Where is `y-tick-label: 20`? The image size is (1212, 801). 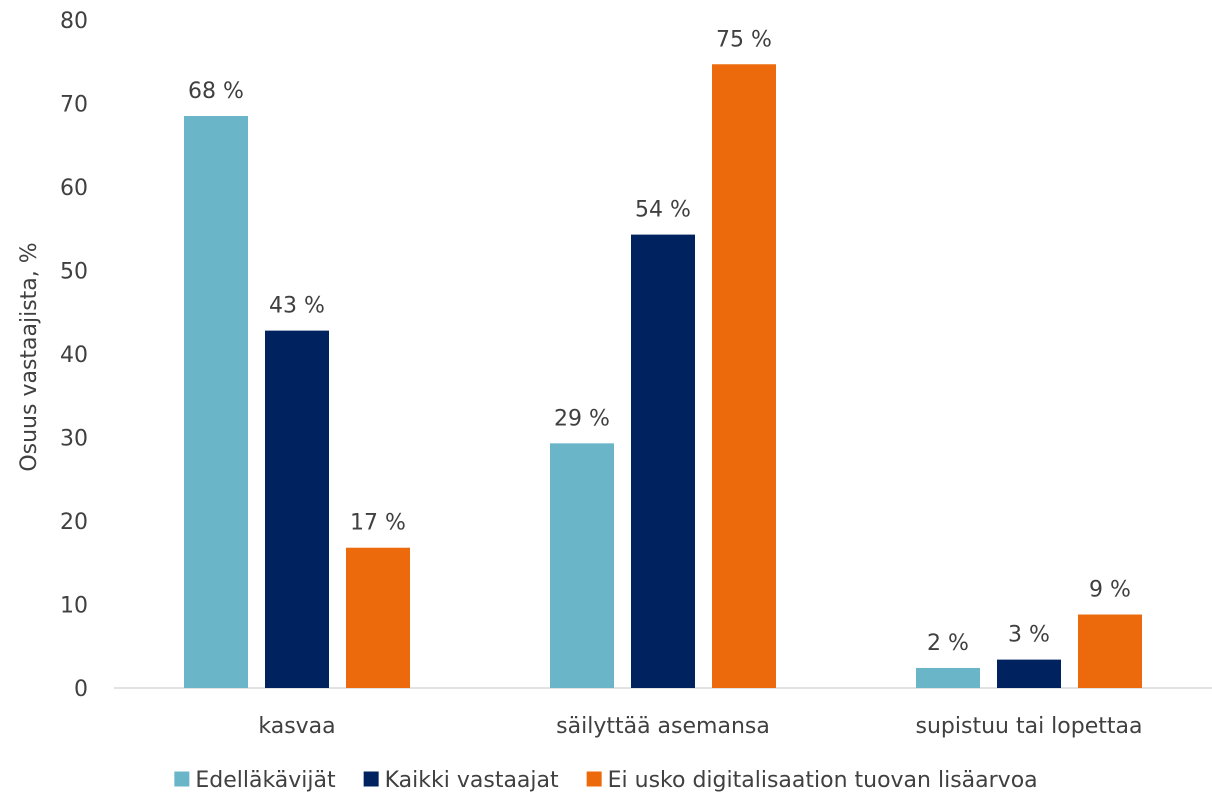 y-tick-label: 20 is located at coordinates (74, 522).